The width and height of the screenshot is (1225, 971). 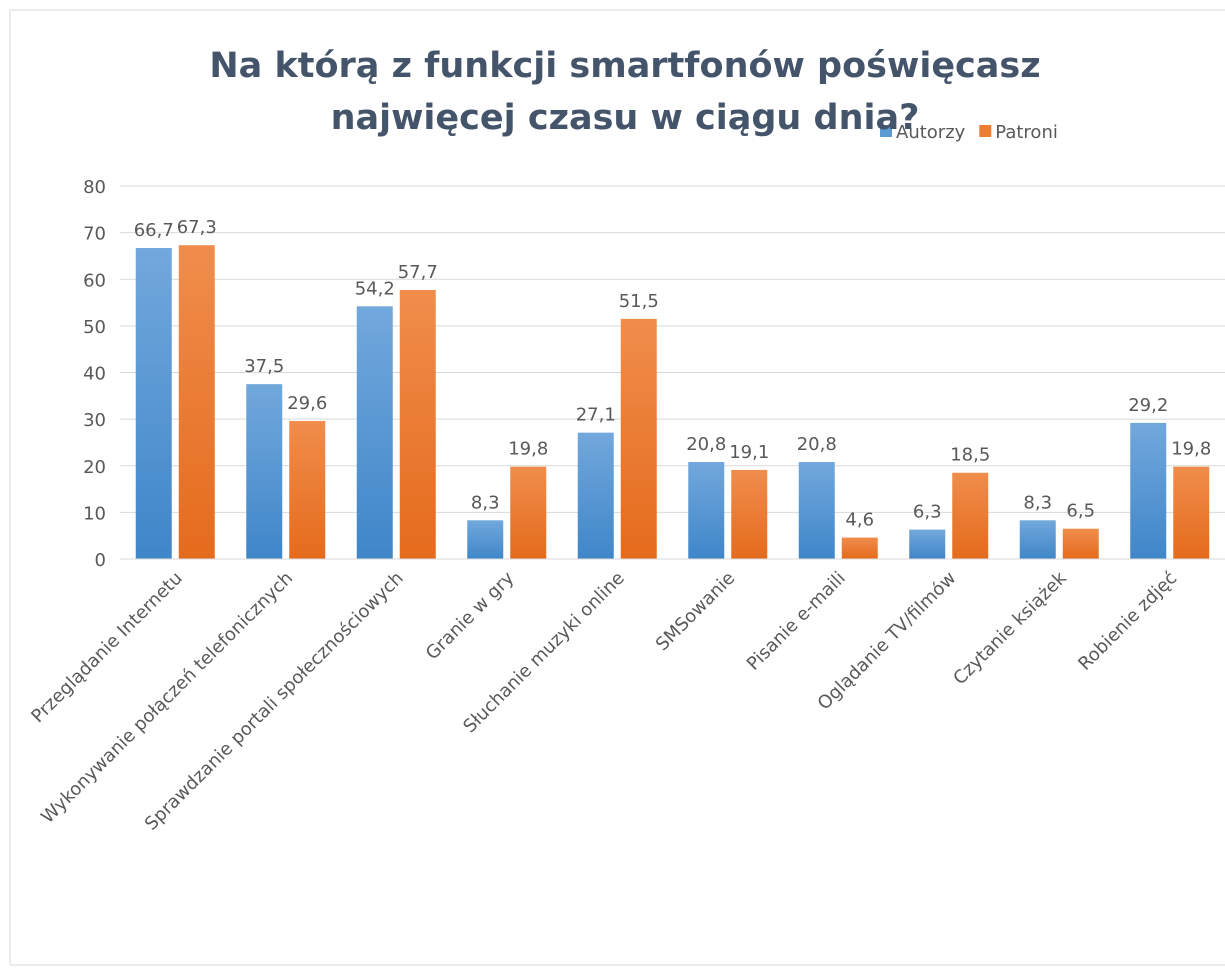 What do you see at coordinates (94, 467) in the screenshot?
I see `y-tick-label: 20` at bounding box center [94, 467].